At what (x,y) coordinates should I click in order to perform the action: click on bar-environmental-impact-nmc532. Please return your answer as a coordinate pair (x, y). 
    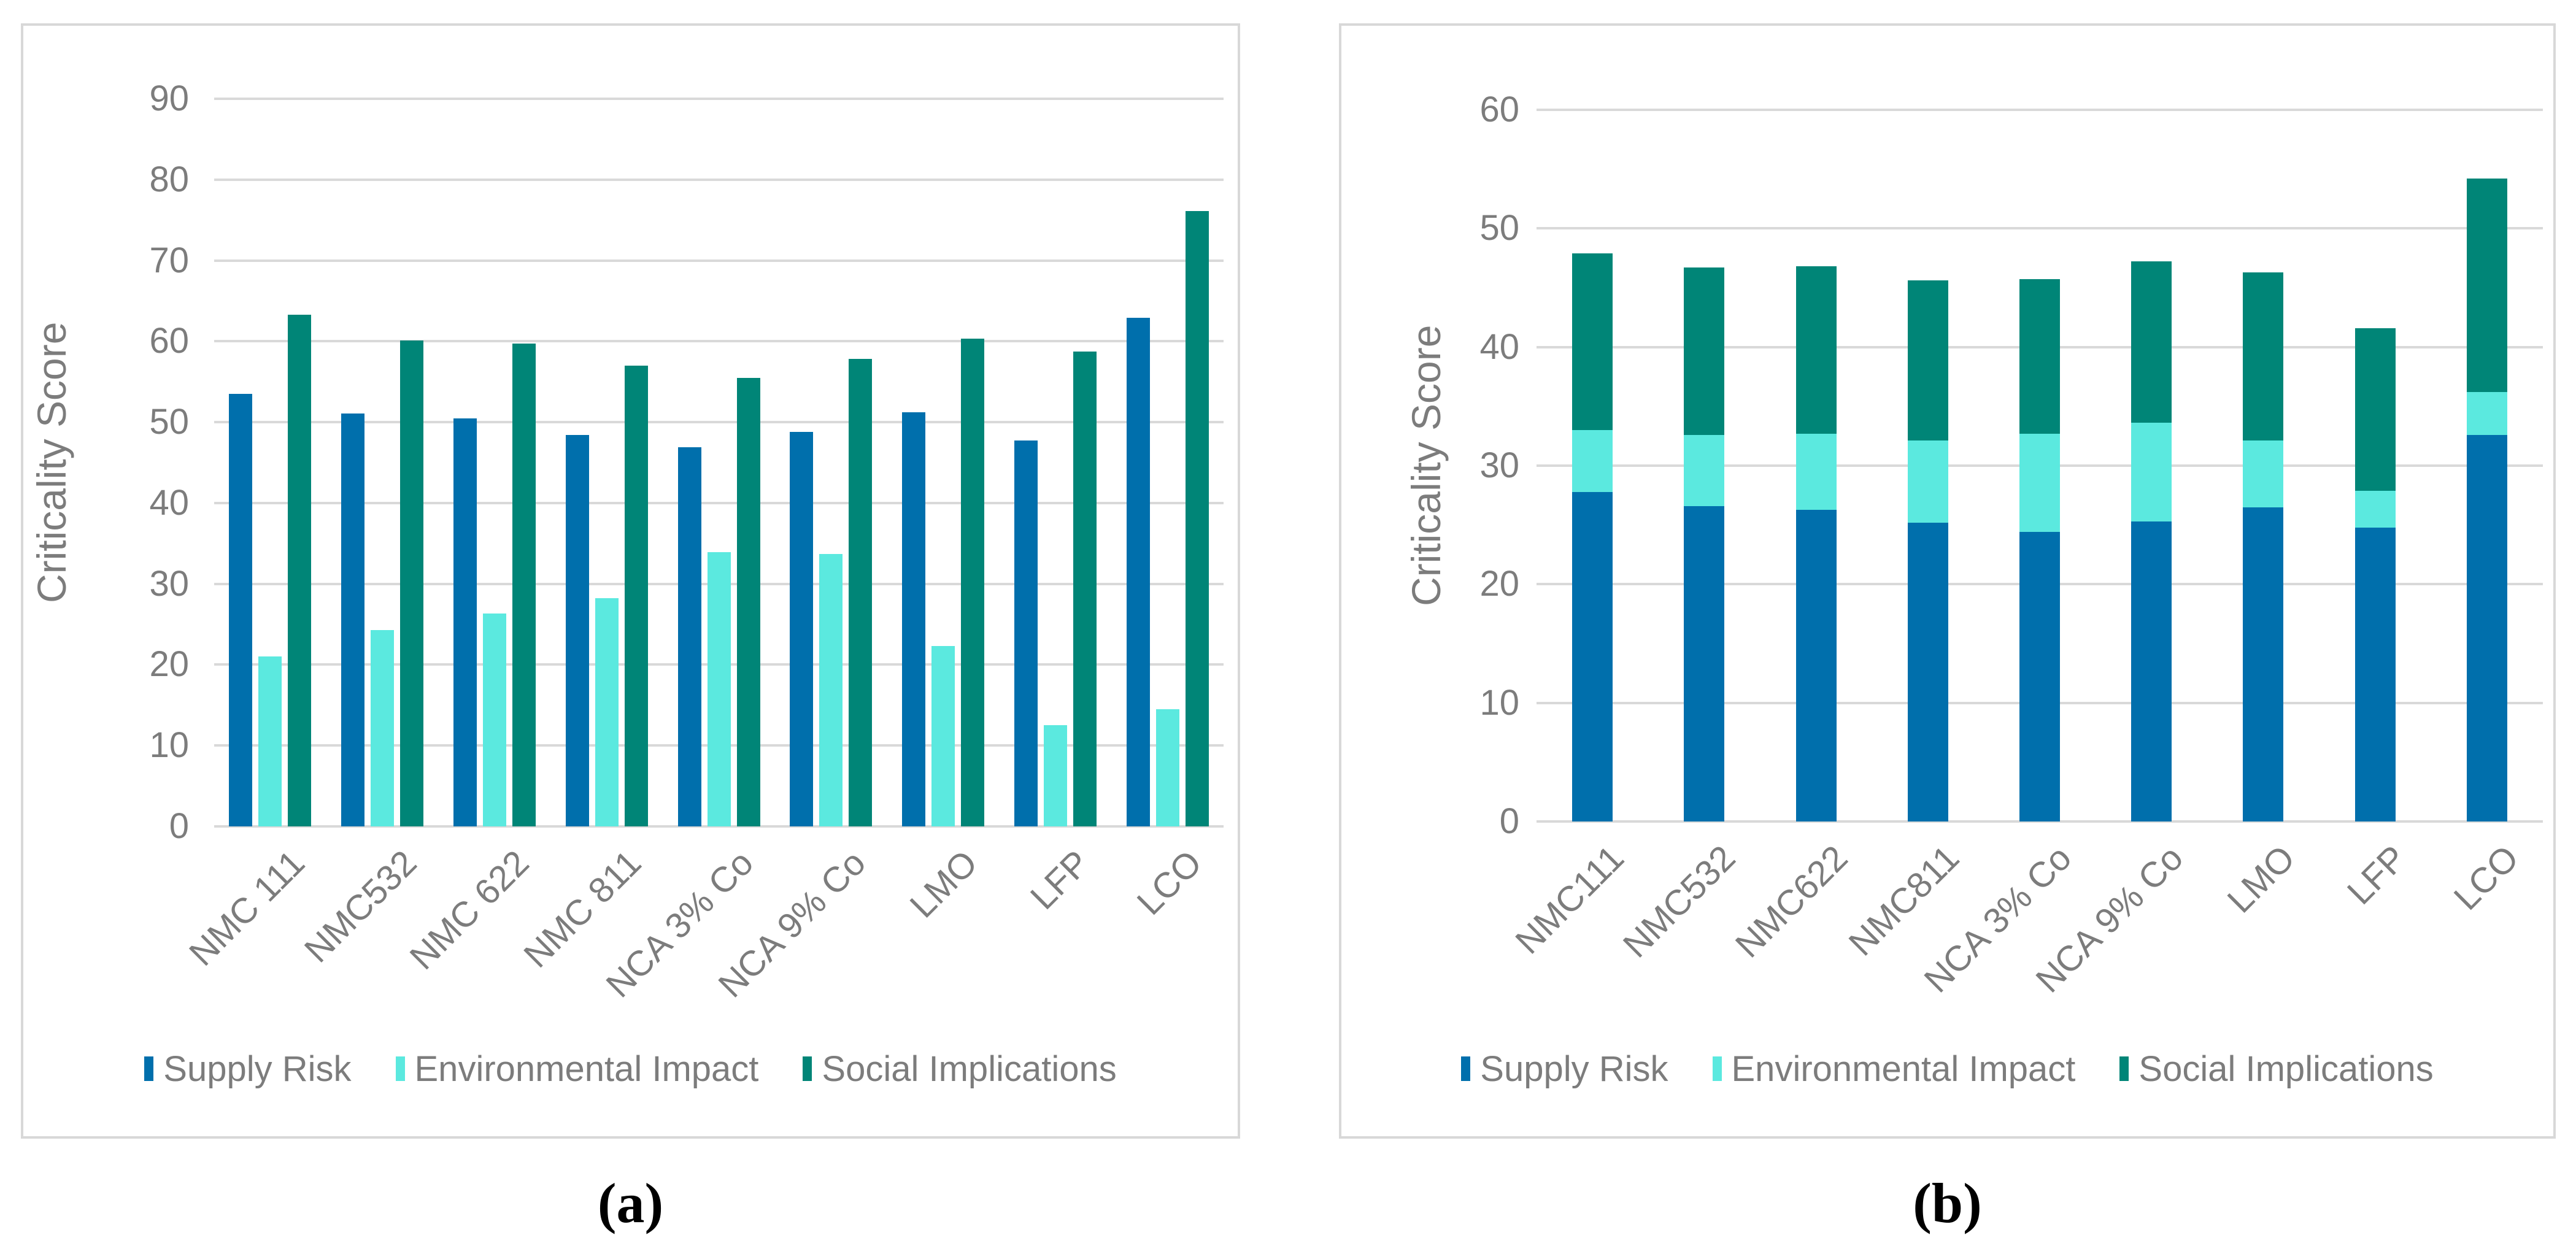
    Looking at the image, I should click on (383, 727).